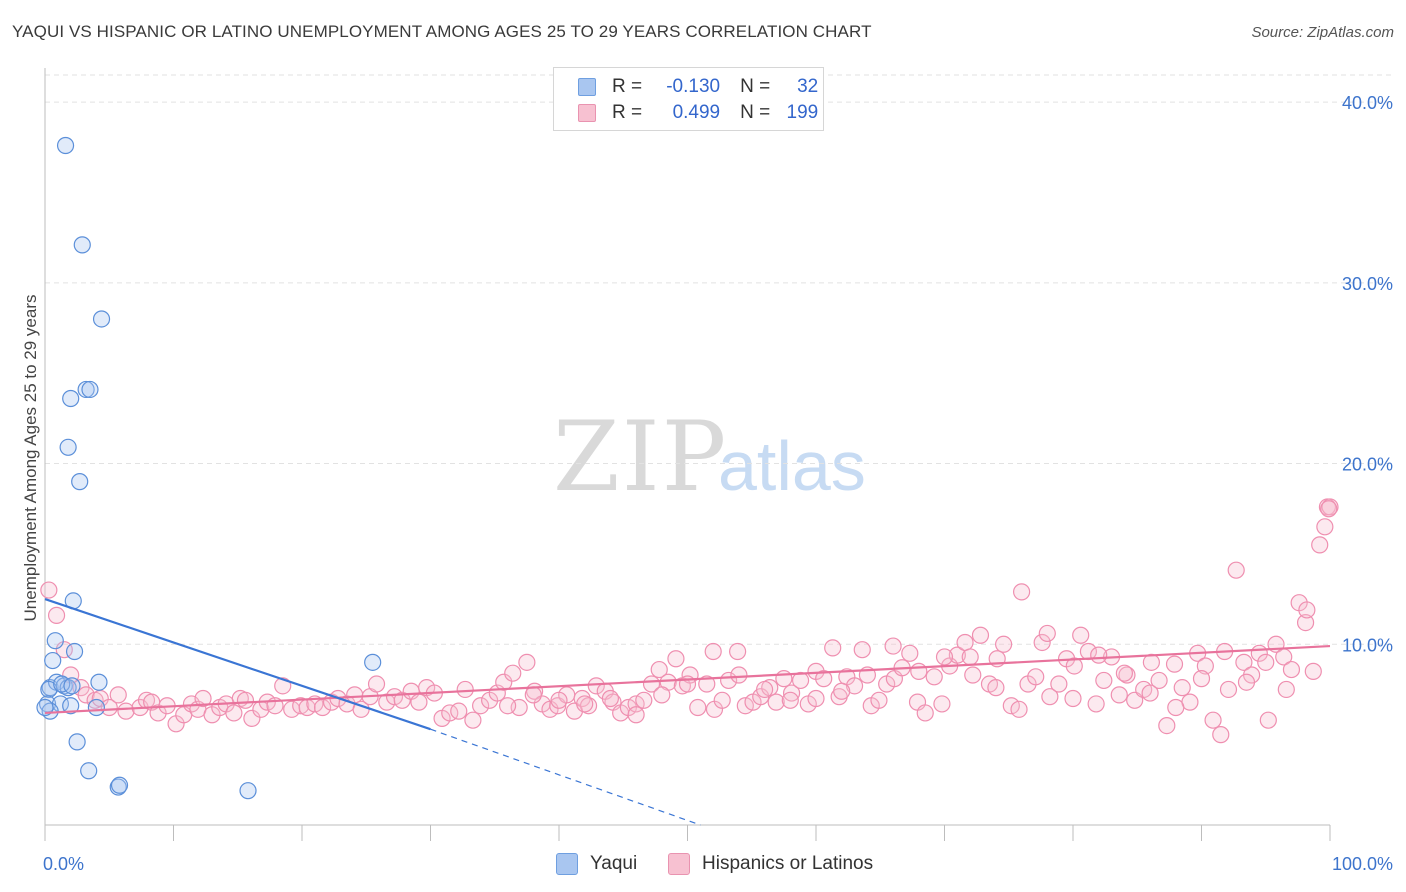 This screenshot has height=892, width=1406. What do you see at coordinates (587, 113) in the screenshot?
I see `legend-swatch-hispanic` at bounding box center [587, 113].